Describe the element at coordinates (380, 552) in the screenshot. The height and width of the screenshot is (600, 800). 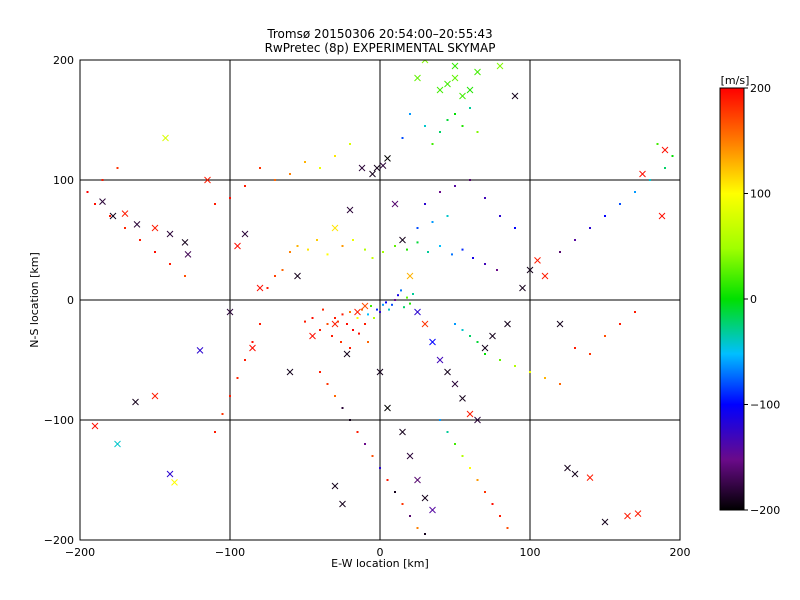
I see `x-tick-label: 0` at that location.